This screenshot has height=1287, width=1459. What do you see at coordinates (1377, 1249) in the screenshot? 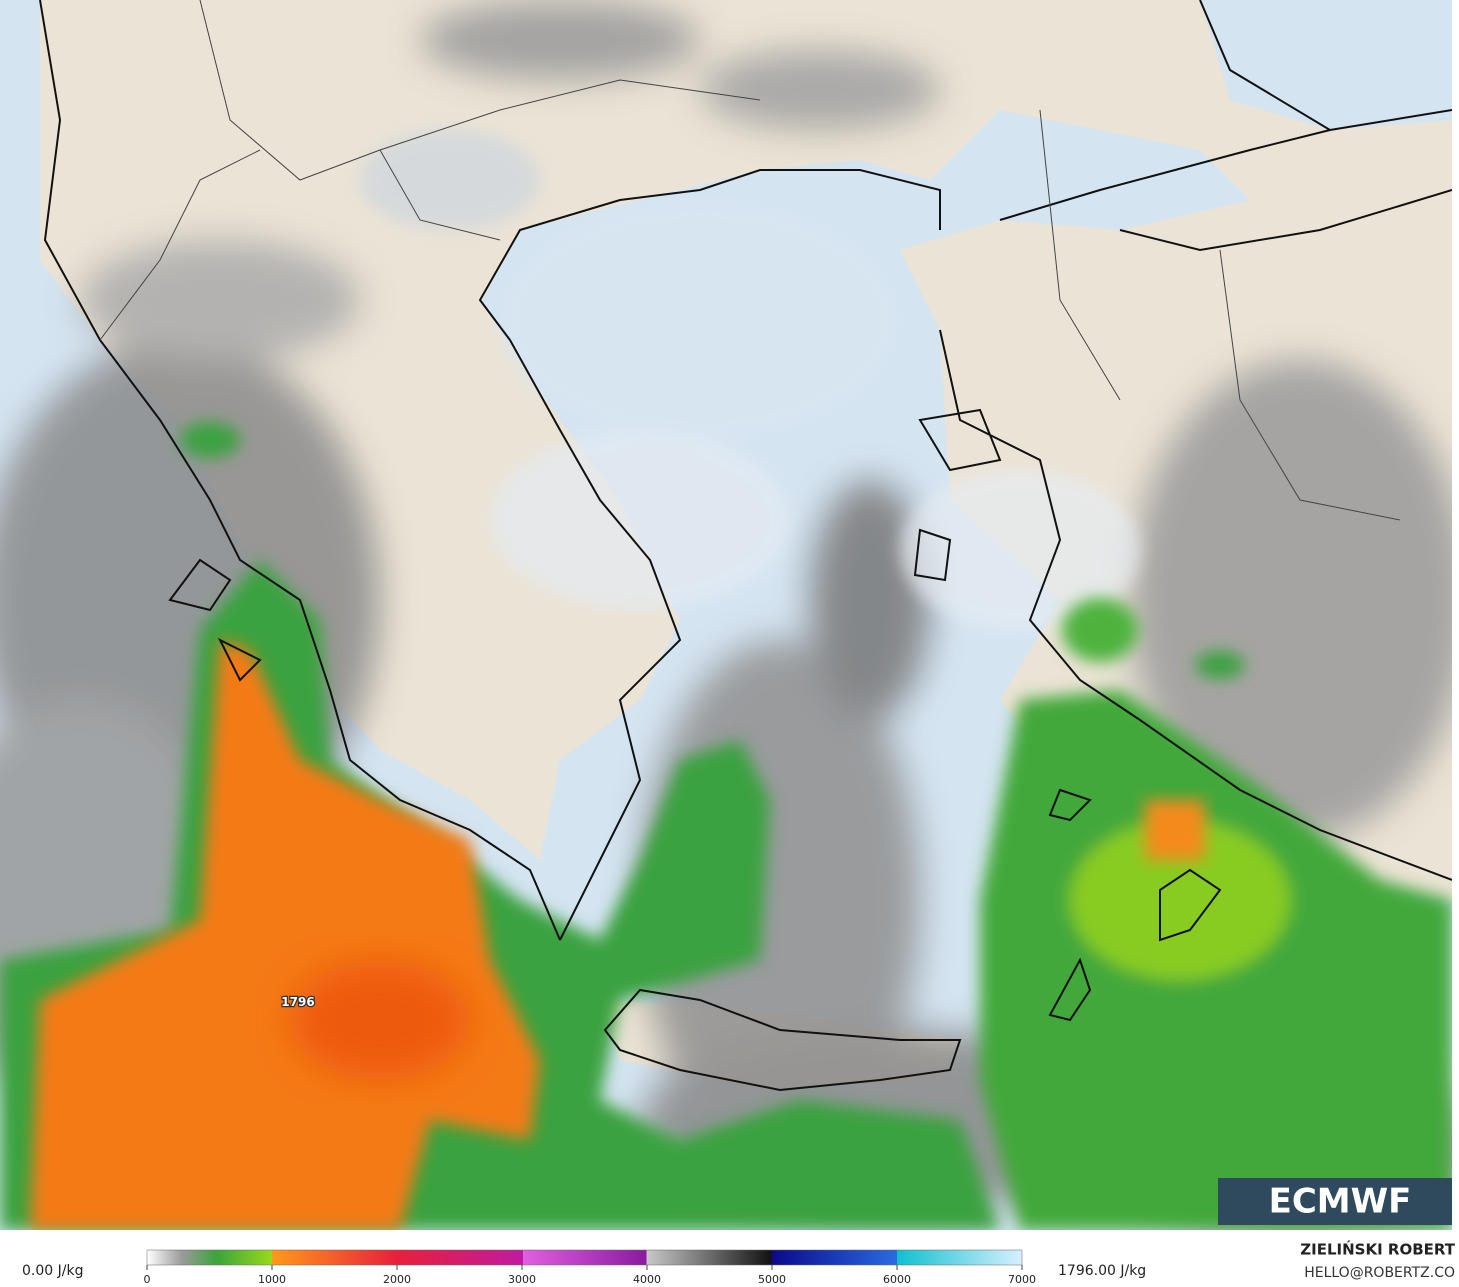
I see `author: ZIELIŃSKI ROBERT` at bounding box center [1377, 1249].